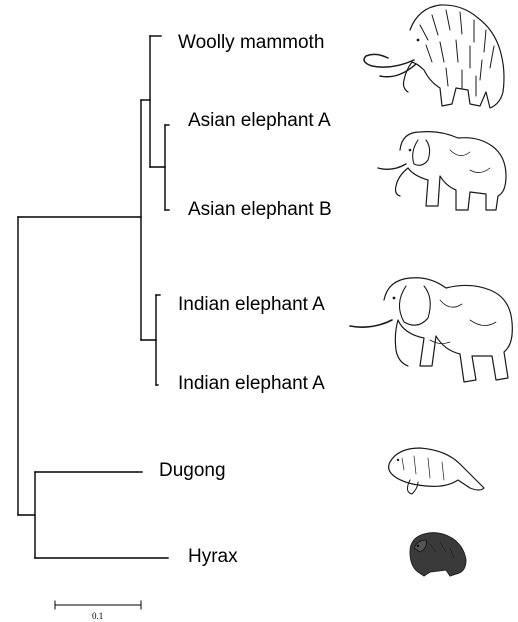 The width and height of the screenshot is (518, 622). What do you see at coordinates (192, 470) in the screenshot?
I see `taxon-label-dugong: Dugong` at bounding box center [192, 470].